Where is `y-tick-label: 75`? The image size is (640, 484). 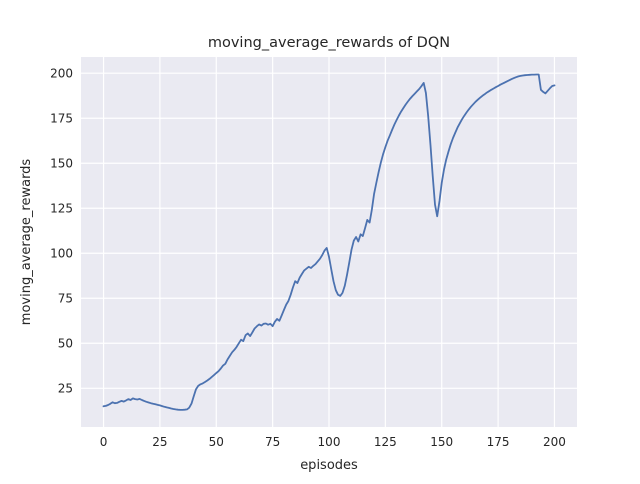 y-tick-label: 75 is located at coordinates (65, 299).